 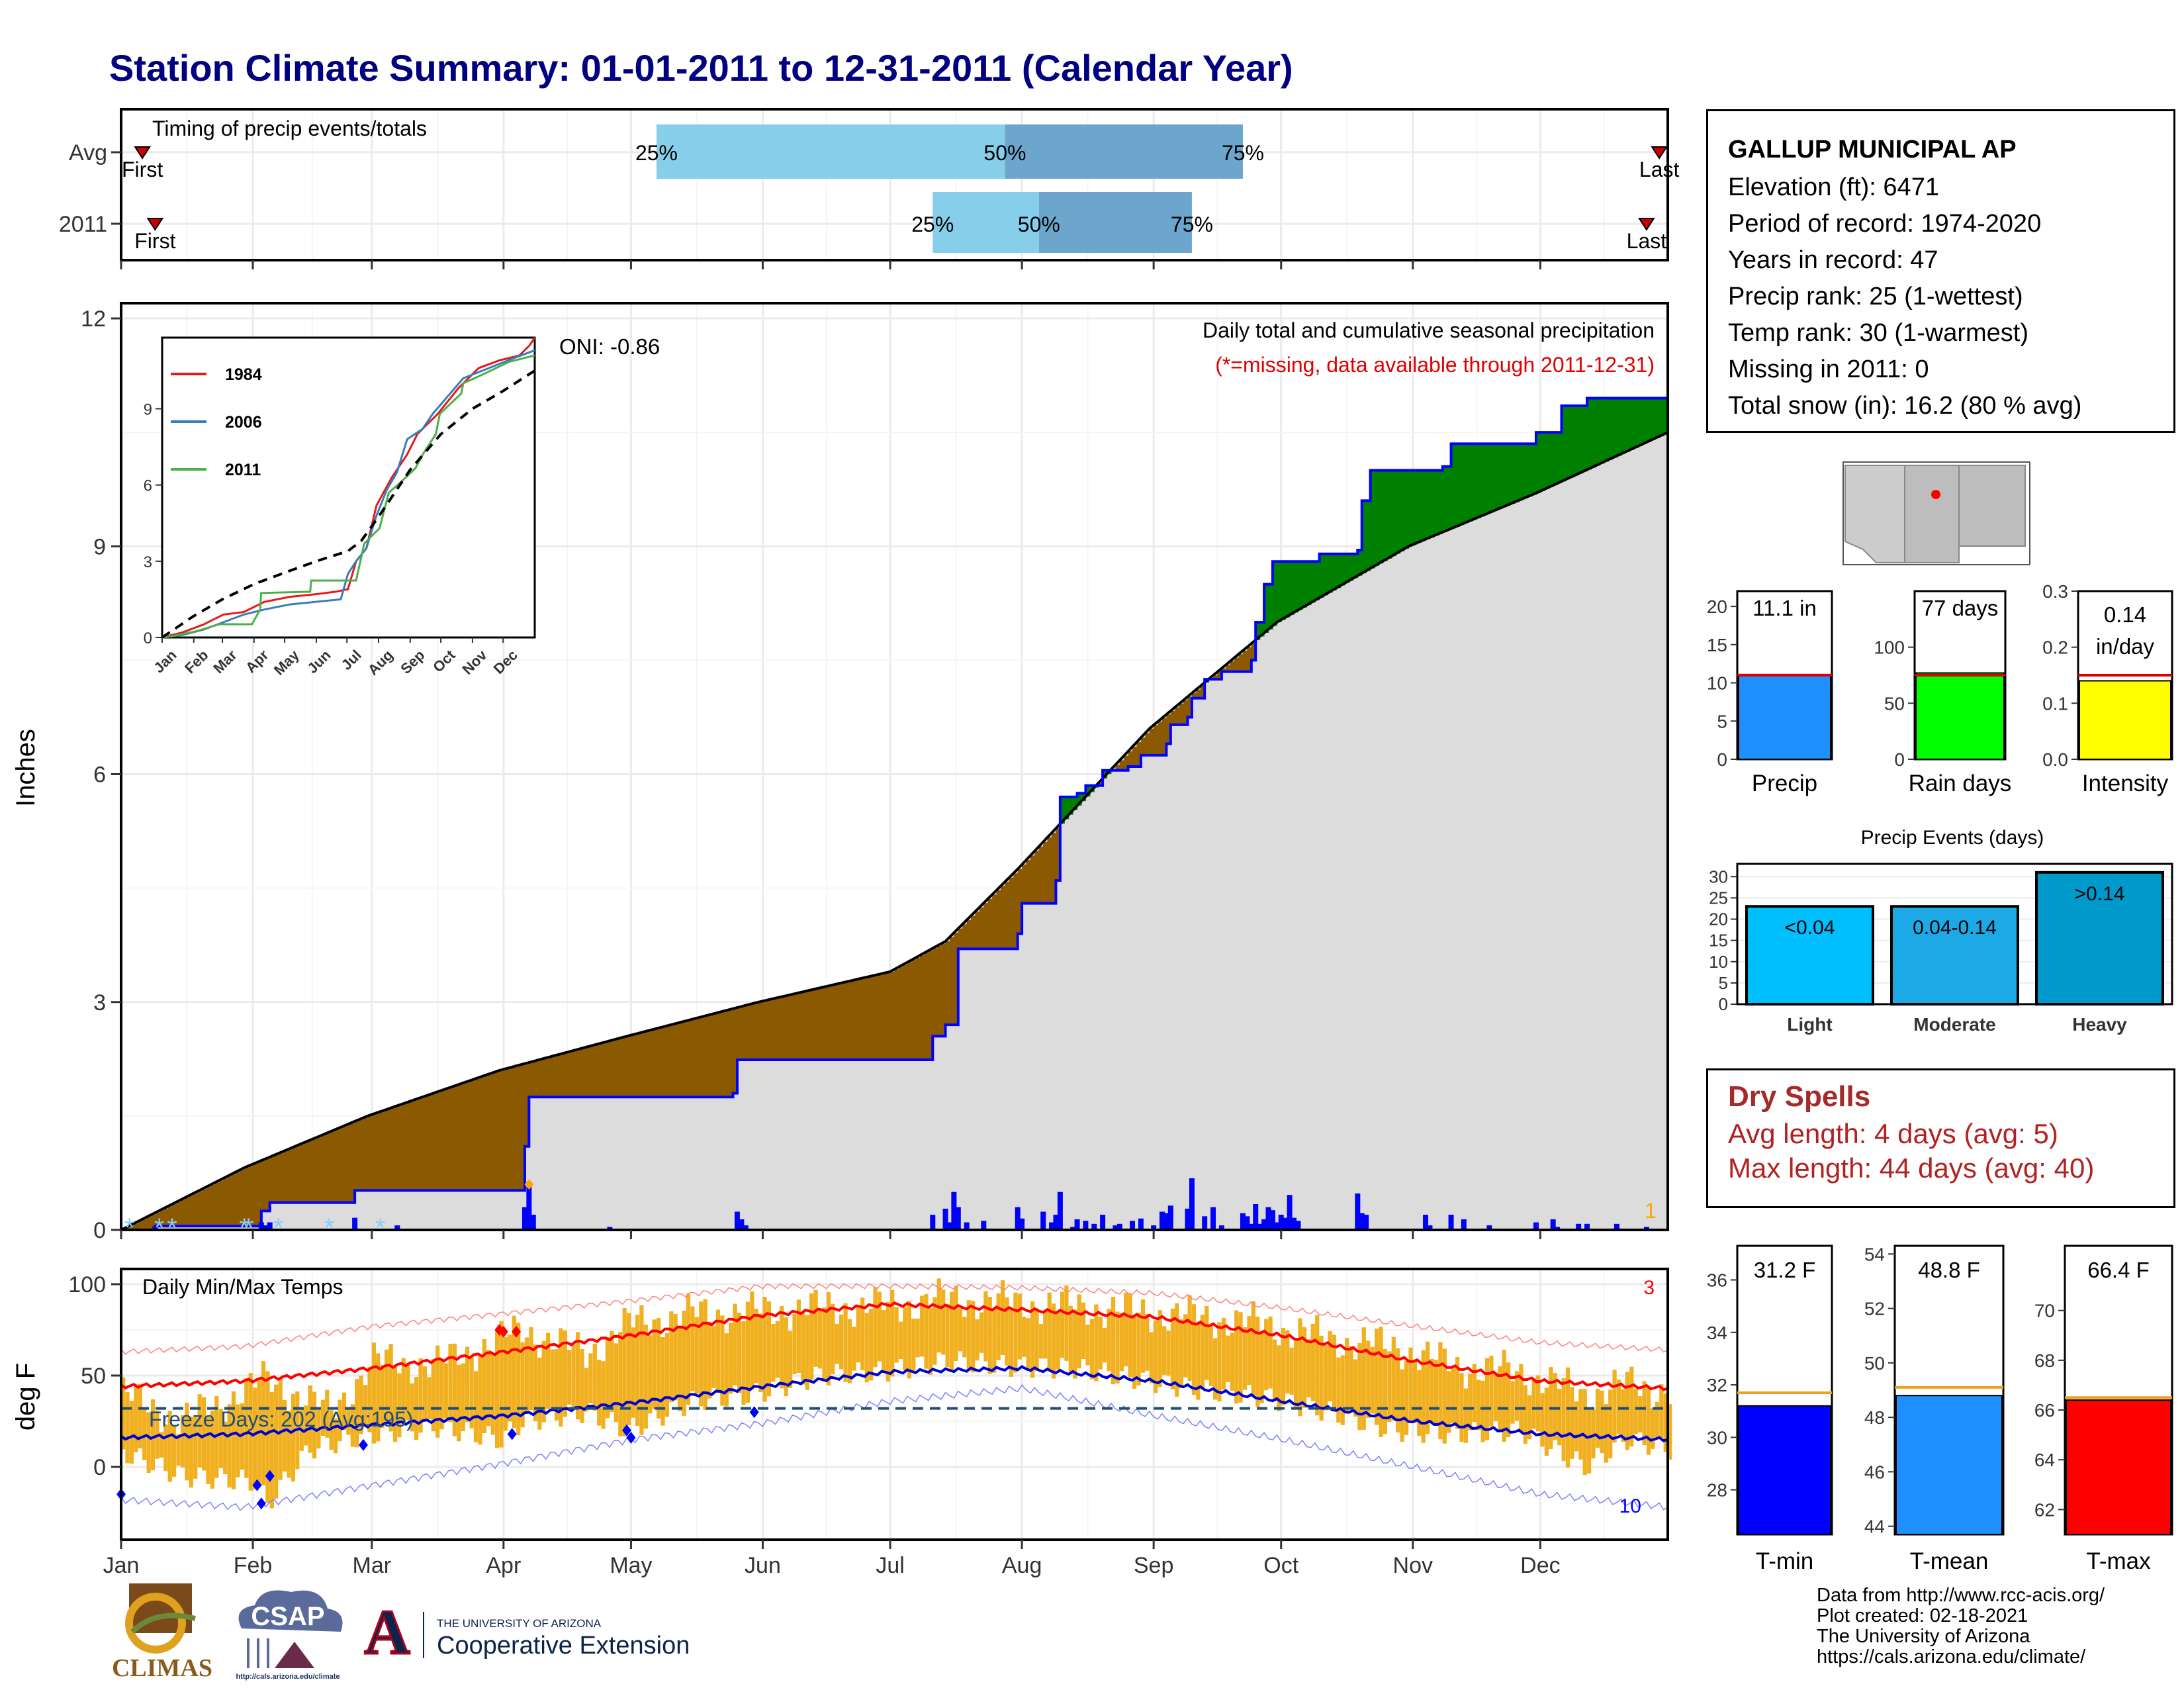 I want to click on station-location-marker, so click(x=1935, y=494).